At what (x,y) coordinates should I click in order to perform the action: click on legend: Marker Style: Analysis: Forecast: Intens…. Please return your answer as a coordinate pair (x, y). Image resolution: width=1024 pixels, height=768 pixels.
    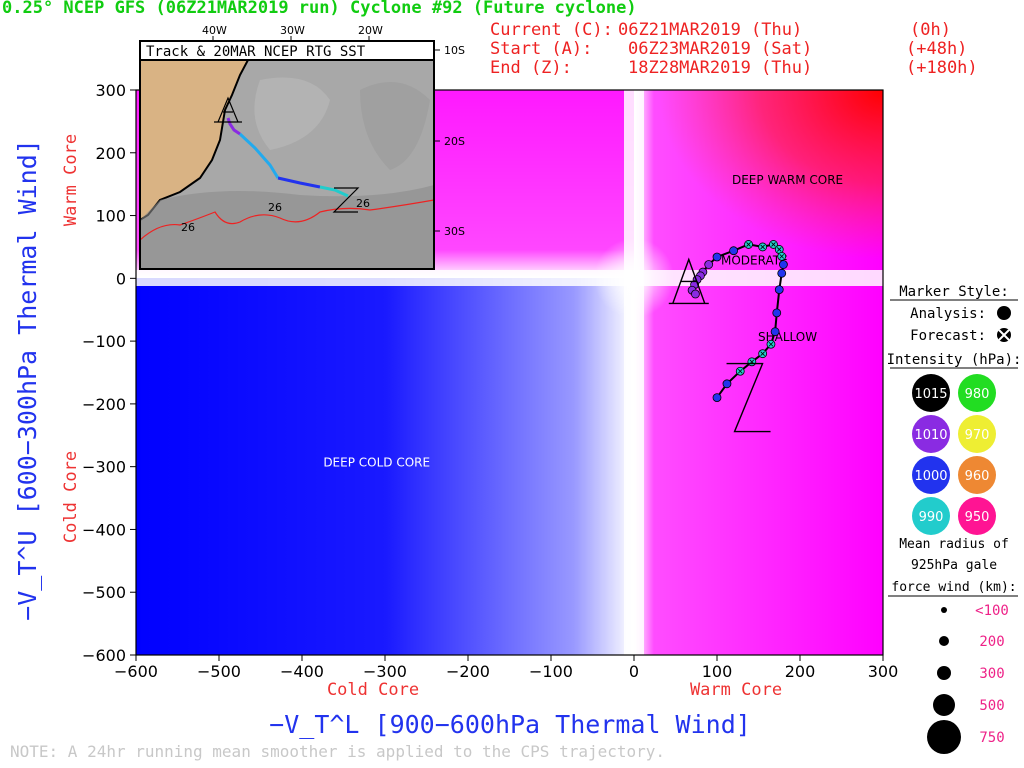
    Looking at the image, I should click on (954, 519).